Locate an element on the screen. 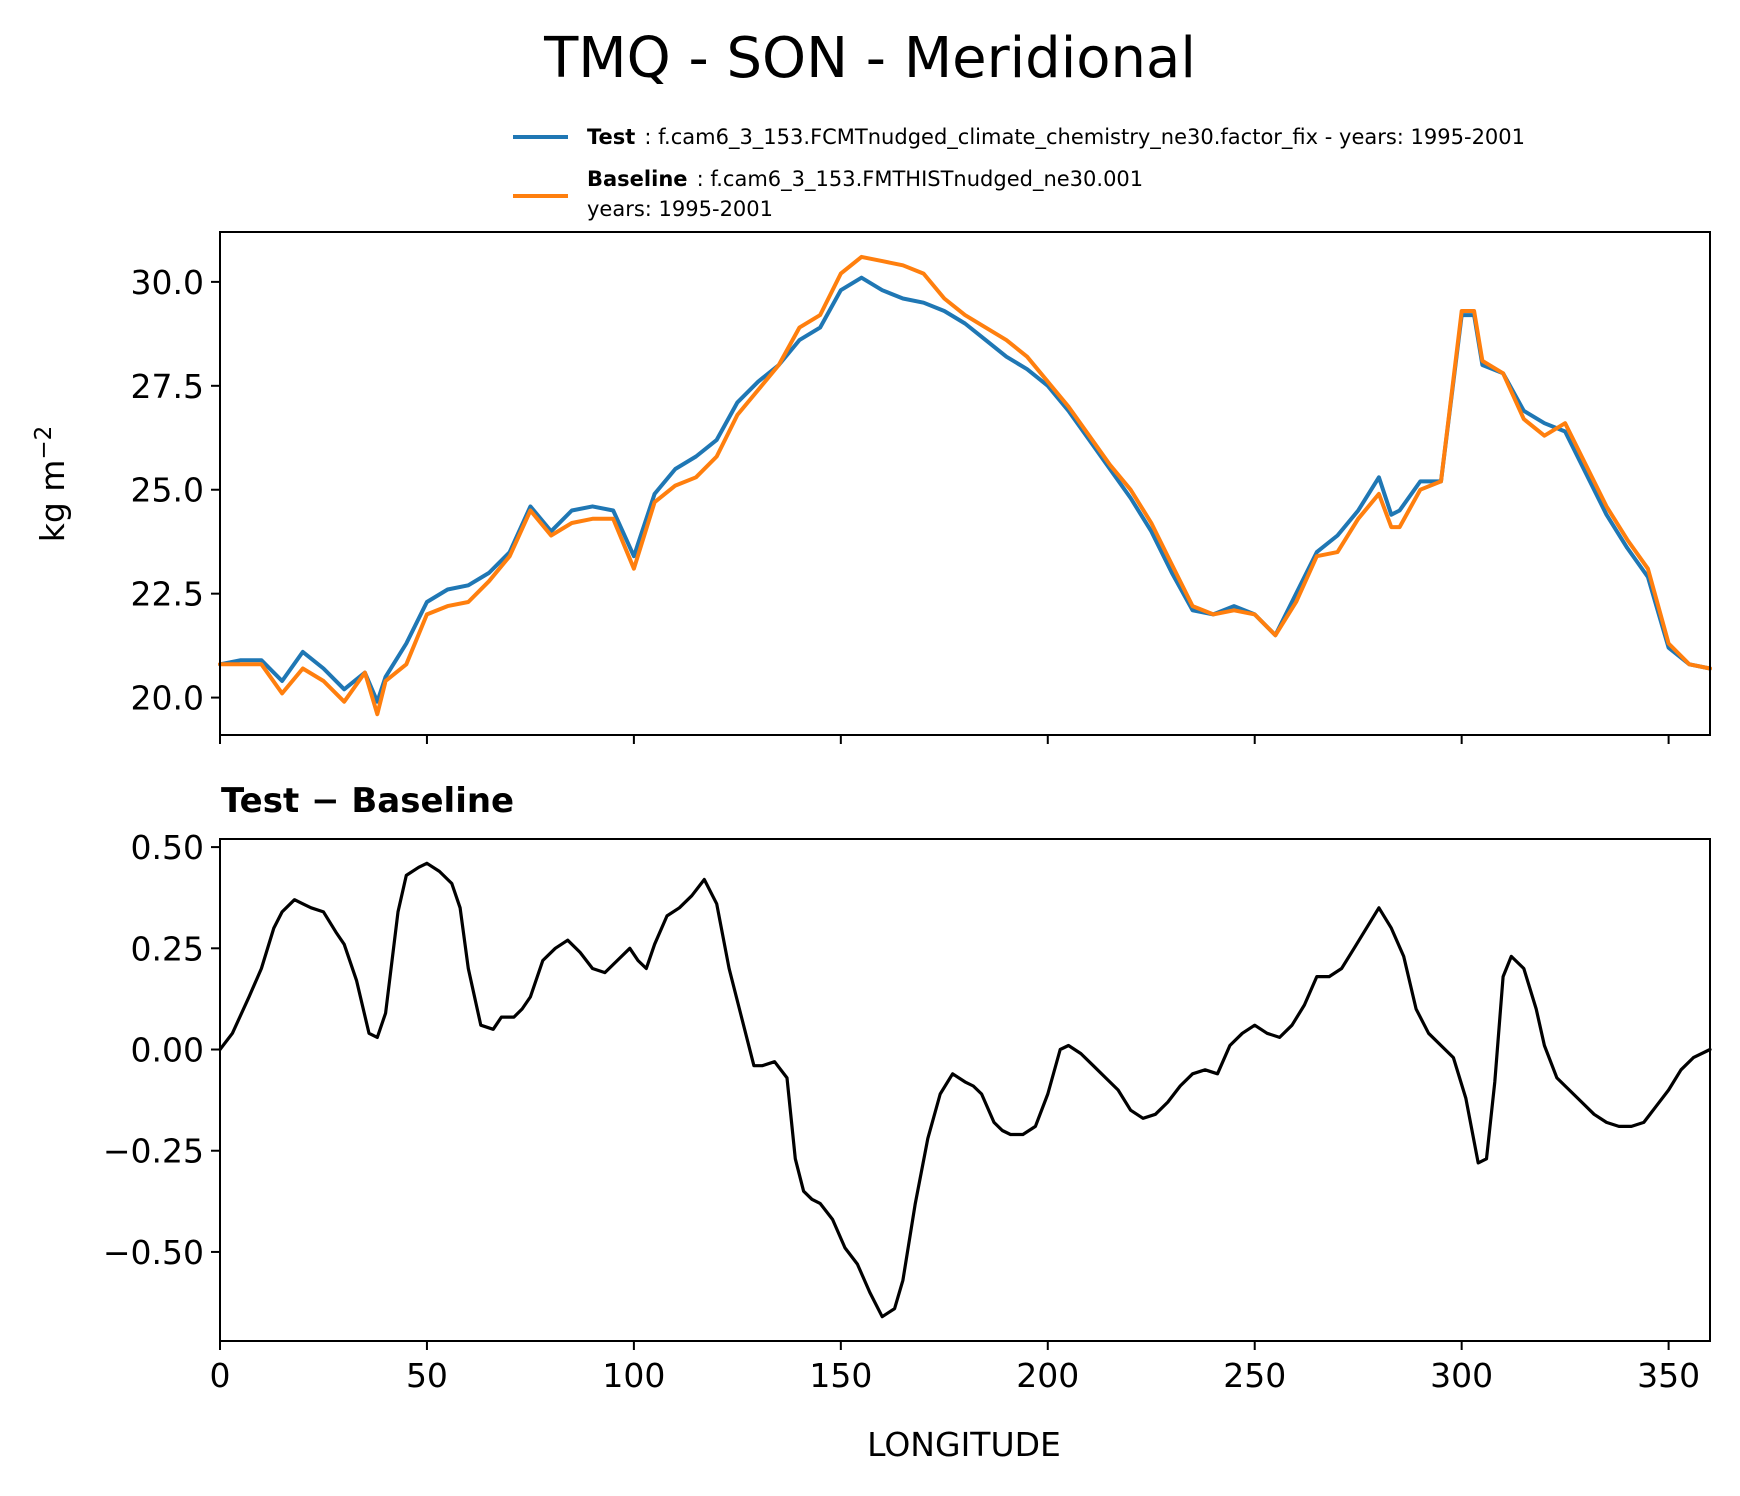 Image resolution: width=1740 pixels, height=1496 pixels. top-yticks: 20.0 22.5 25.0 27.5 30.0 is located at coordinates (175, 490).